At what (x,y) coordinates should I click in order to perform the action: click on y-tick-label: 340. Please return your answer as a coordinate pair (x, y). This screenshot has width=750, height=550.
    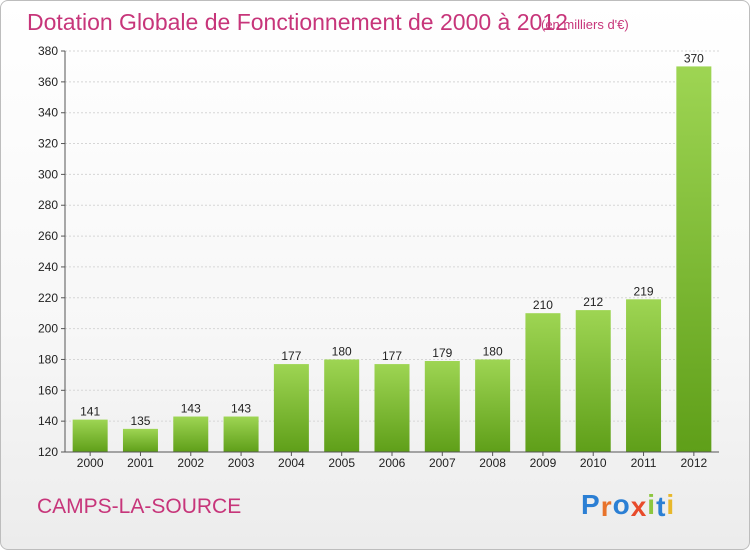
    Looking at the image, I should click on (48, 113).